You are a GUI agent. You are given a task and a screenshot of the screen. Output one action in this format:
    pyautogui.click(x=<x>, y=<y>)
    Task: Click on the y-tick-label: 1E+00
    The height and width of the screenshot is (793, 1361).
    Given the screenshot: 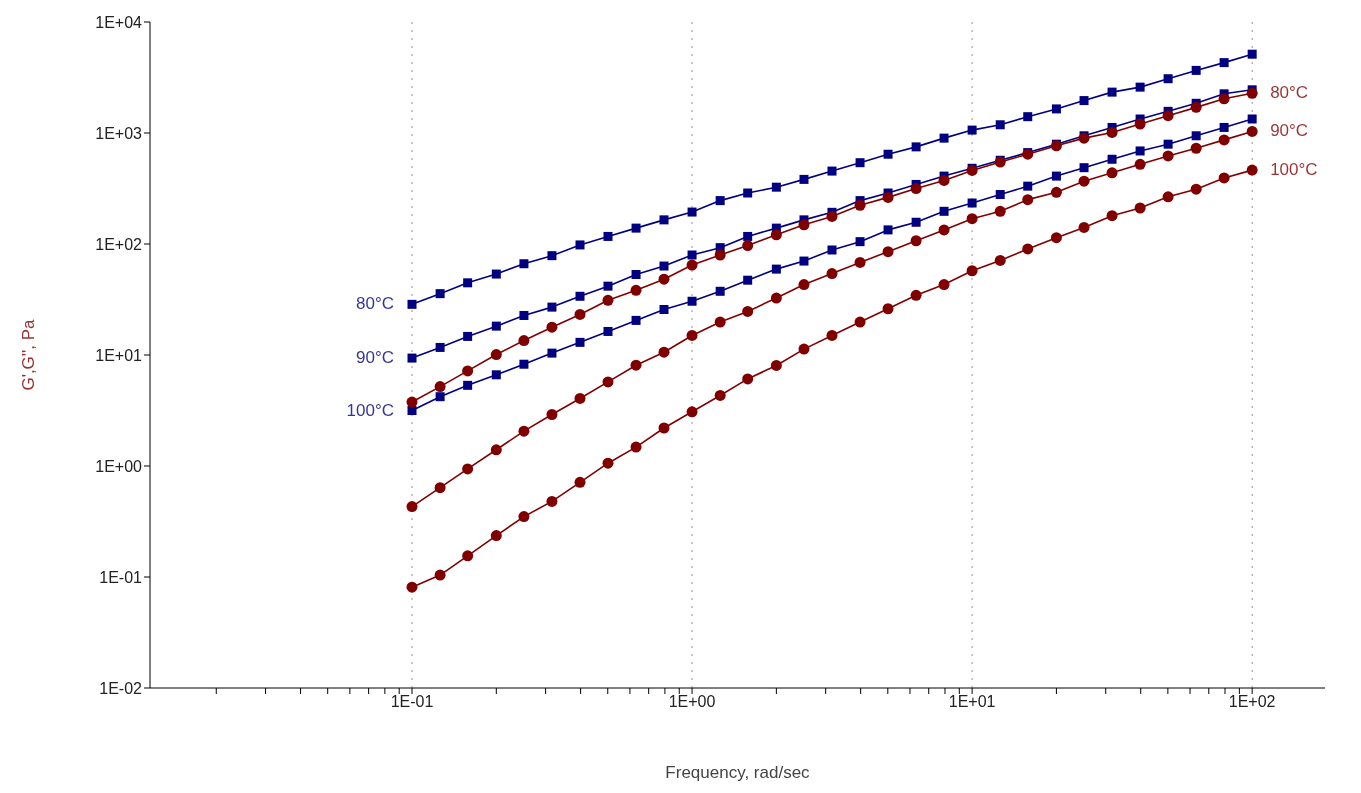 What is the action you would take?
    pyautogui.click(x=119, y=466)
    